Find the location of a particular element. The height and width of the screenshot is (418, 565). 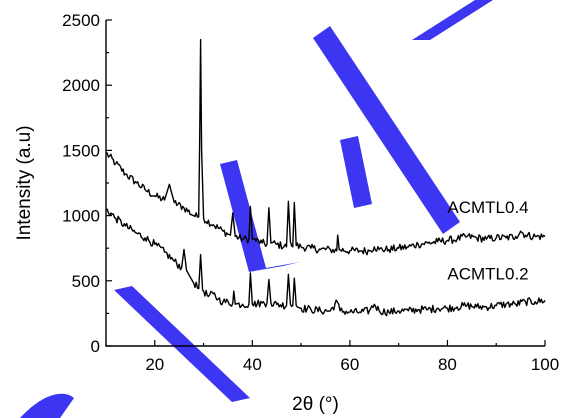

y-tick-label: 500 is located at coordinates (86, 281).